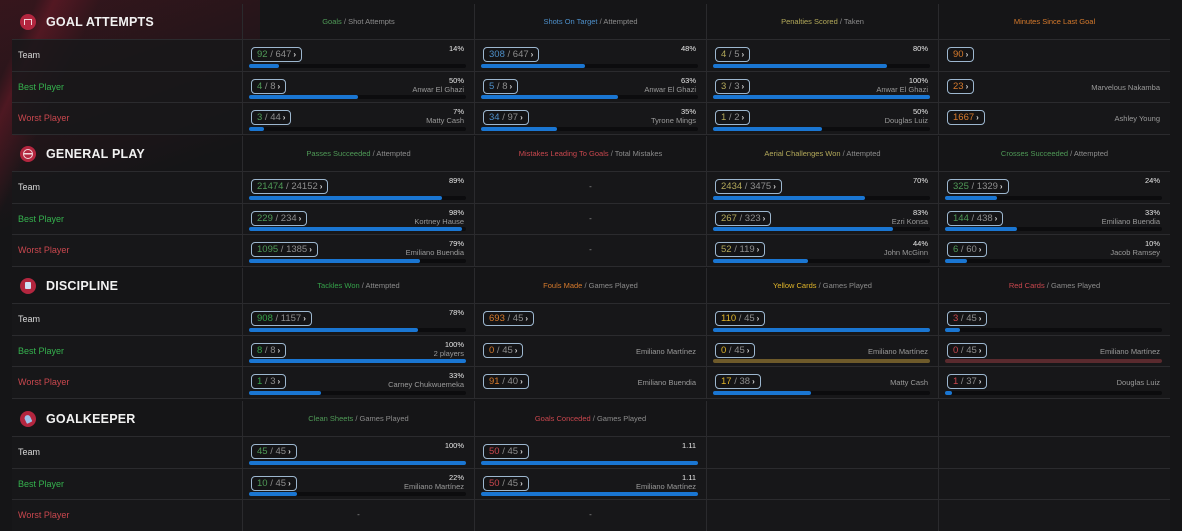 The image size is (1182, 531). Describe the element at coordinates (961, 86) in the screenshot. I see `stat-value-button: 23 ›` at that location.